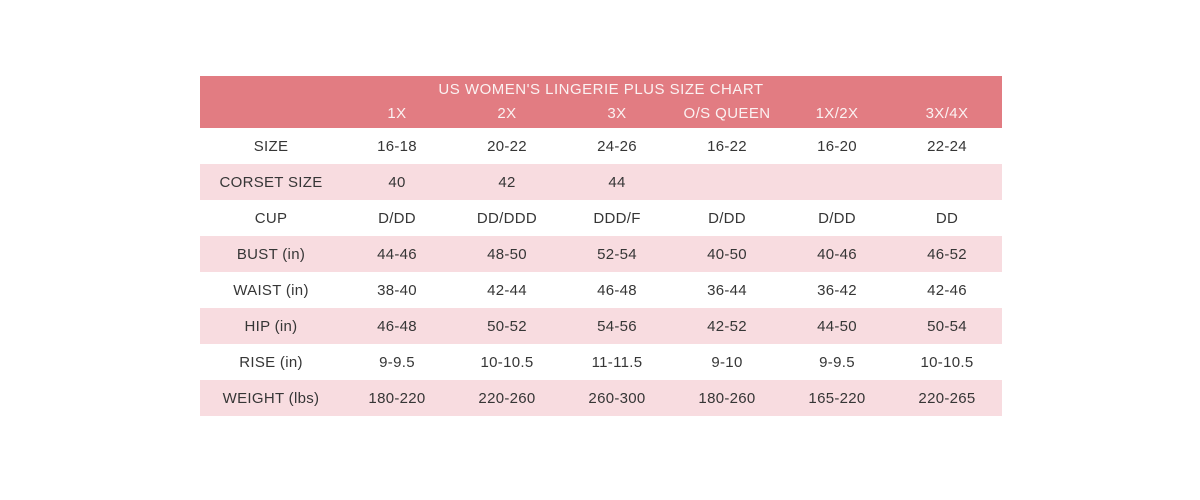  What do you see at coordinates (397, 146) in the screenshot?
I see `table-cell: 16-18` at bounding box center [397, 146].